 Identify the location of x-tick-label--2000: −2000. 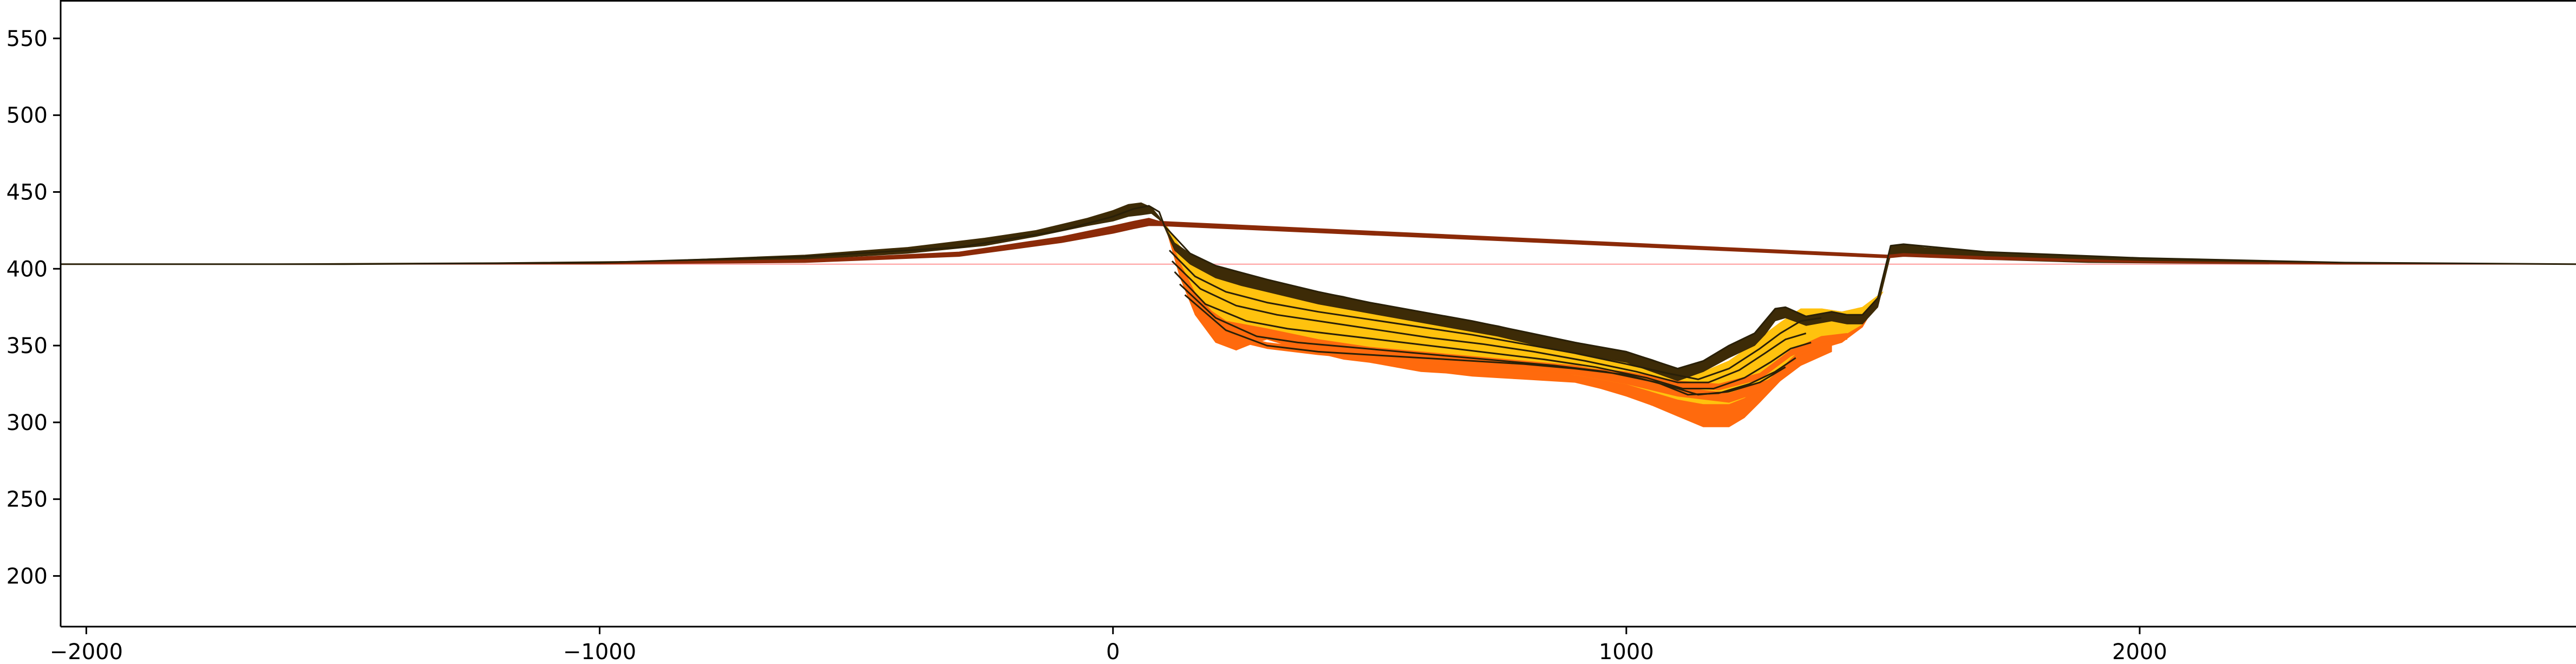
(86, 652).